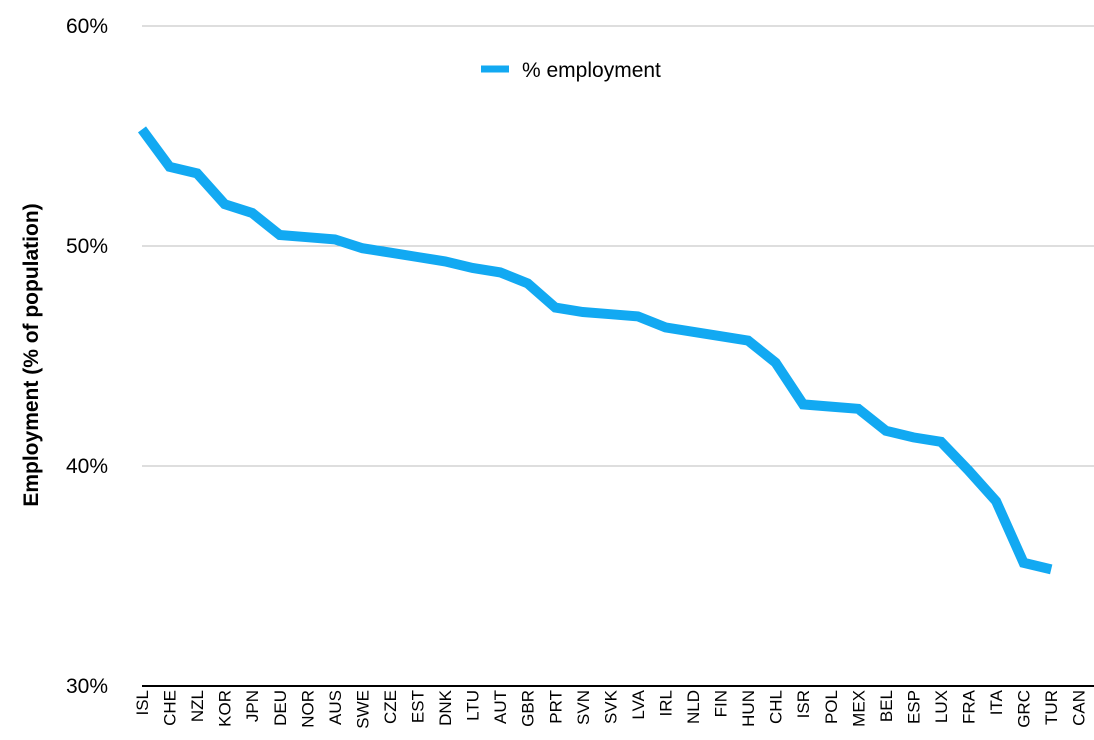 The image size is (1094, 740). What do you see at coordinates (831, 707) in the screenshot?
I see `x-tick-label: POL` at bounding box center [831, 707].